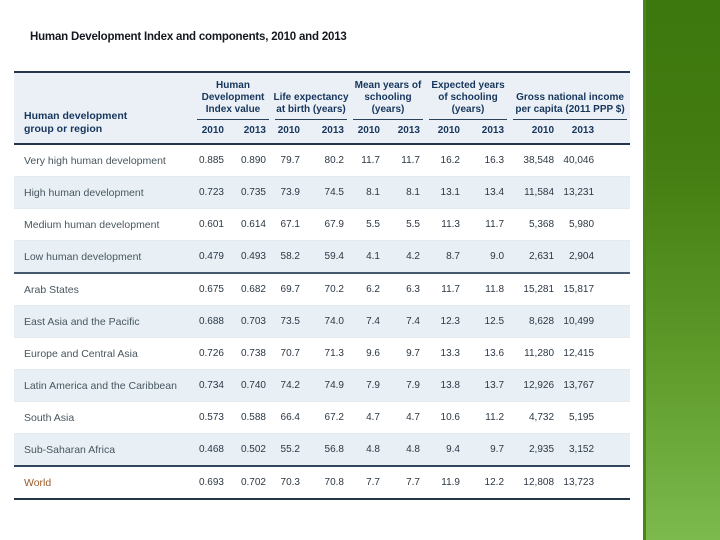  Describe the element at coordinates (211, 161) in the screenshot. I see `cell-value: 0.885` at that location.